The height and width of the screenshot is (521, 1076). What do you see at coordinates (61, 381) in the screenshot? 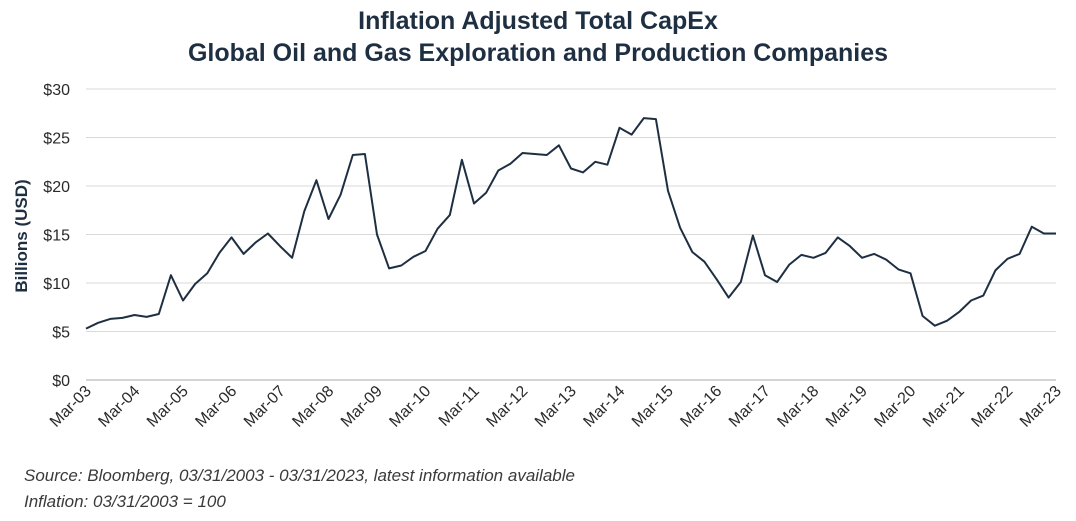
I see `y-tick-label: $0` at bounding box center [61, 381].